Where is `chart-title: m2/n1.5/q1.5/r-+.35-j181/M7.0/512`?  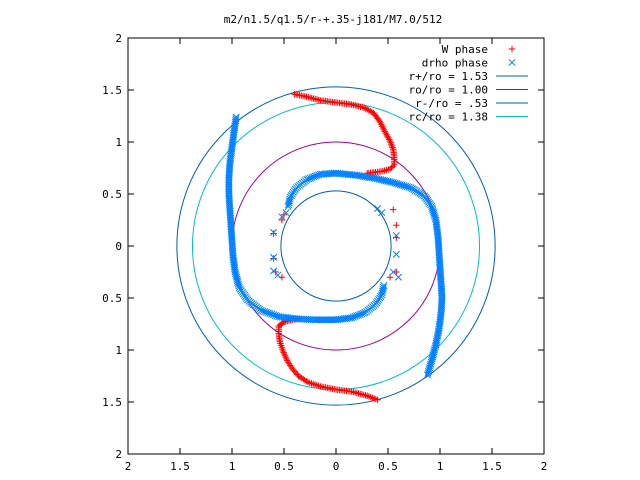 chart-title: m2/n1.5/q1.5/r-+.35-j181/M7.0/512 is located at coordinates (333, 19).